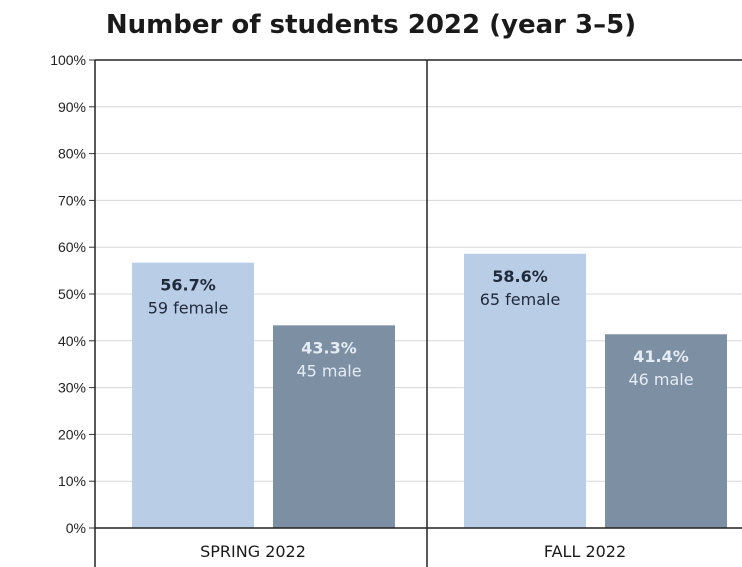 The width and height of the screenshot is (742, 567). What do you see at coordinates (188, 285) in the screenshot?
I see `bar-percent-label: 56.7%` at bounding box center [188, 285].